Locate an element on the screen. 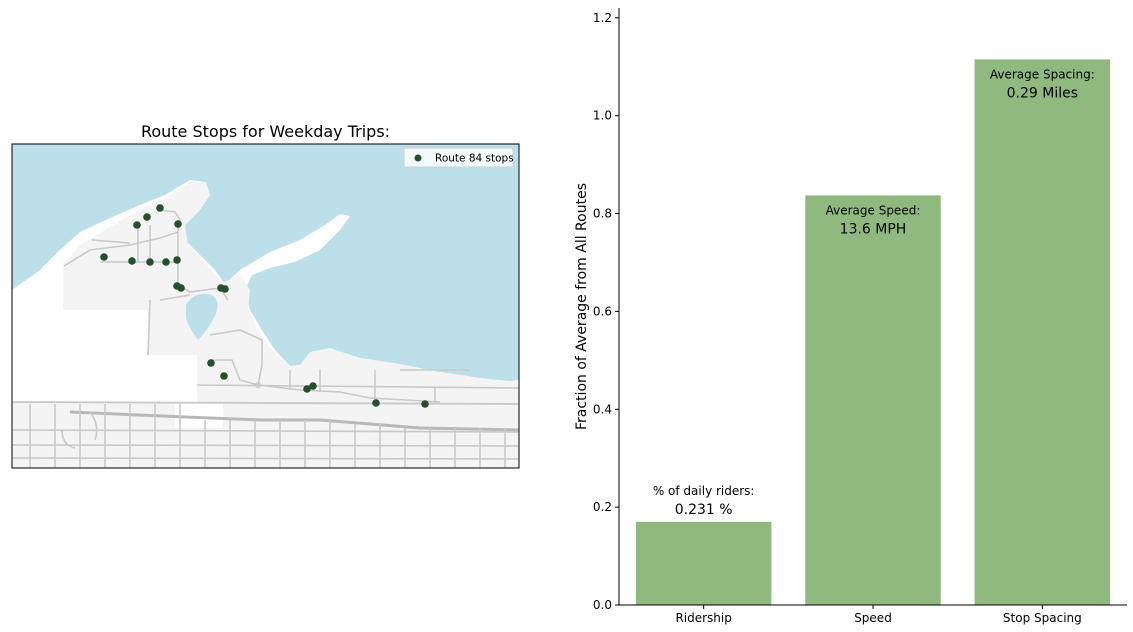 The height and width of the screenshot is (632, 1133). x-tick-label: Speed is located at coordinates (873, 618).